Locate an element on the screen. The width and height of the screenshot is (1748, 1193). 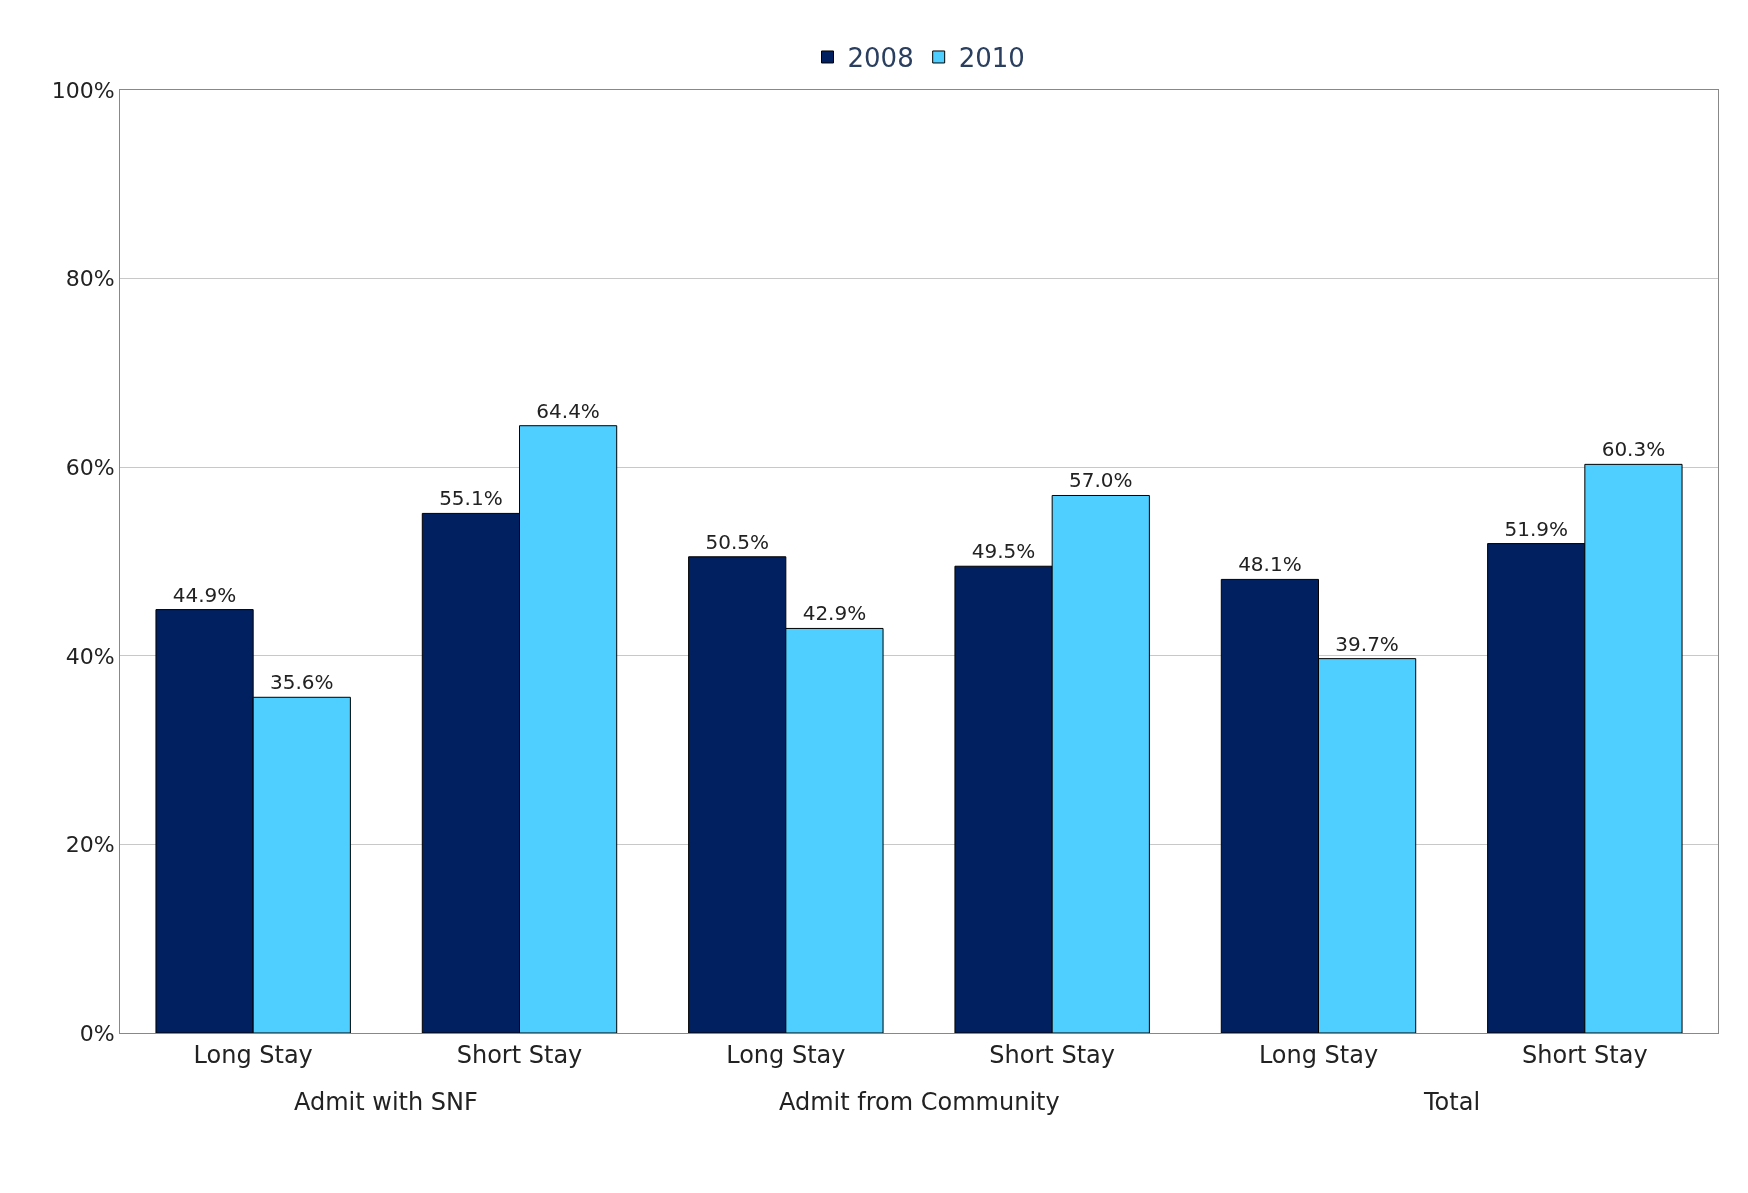
data-label: 64.4% is located at coordinates (568, 410).